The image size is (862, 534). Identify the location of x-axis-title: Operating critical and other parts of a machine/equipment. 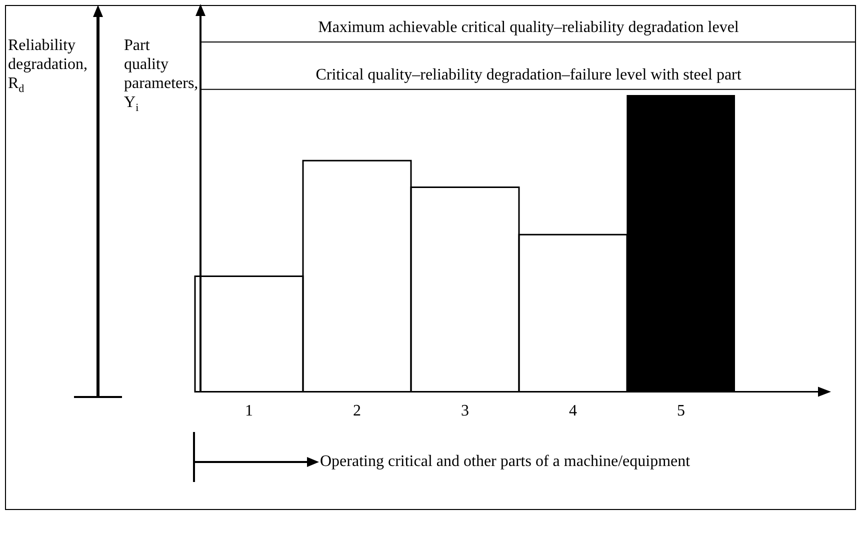
(505, 461).